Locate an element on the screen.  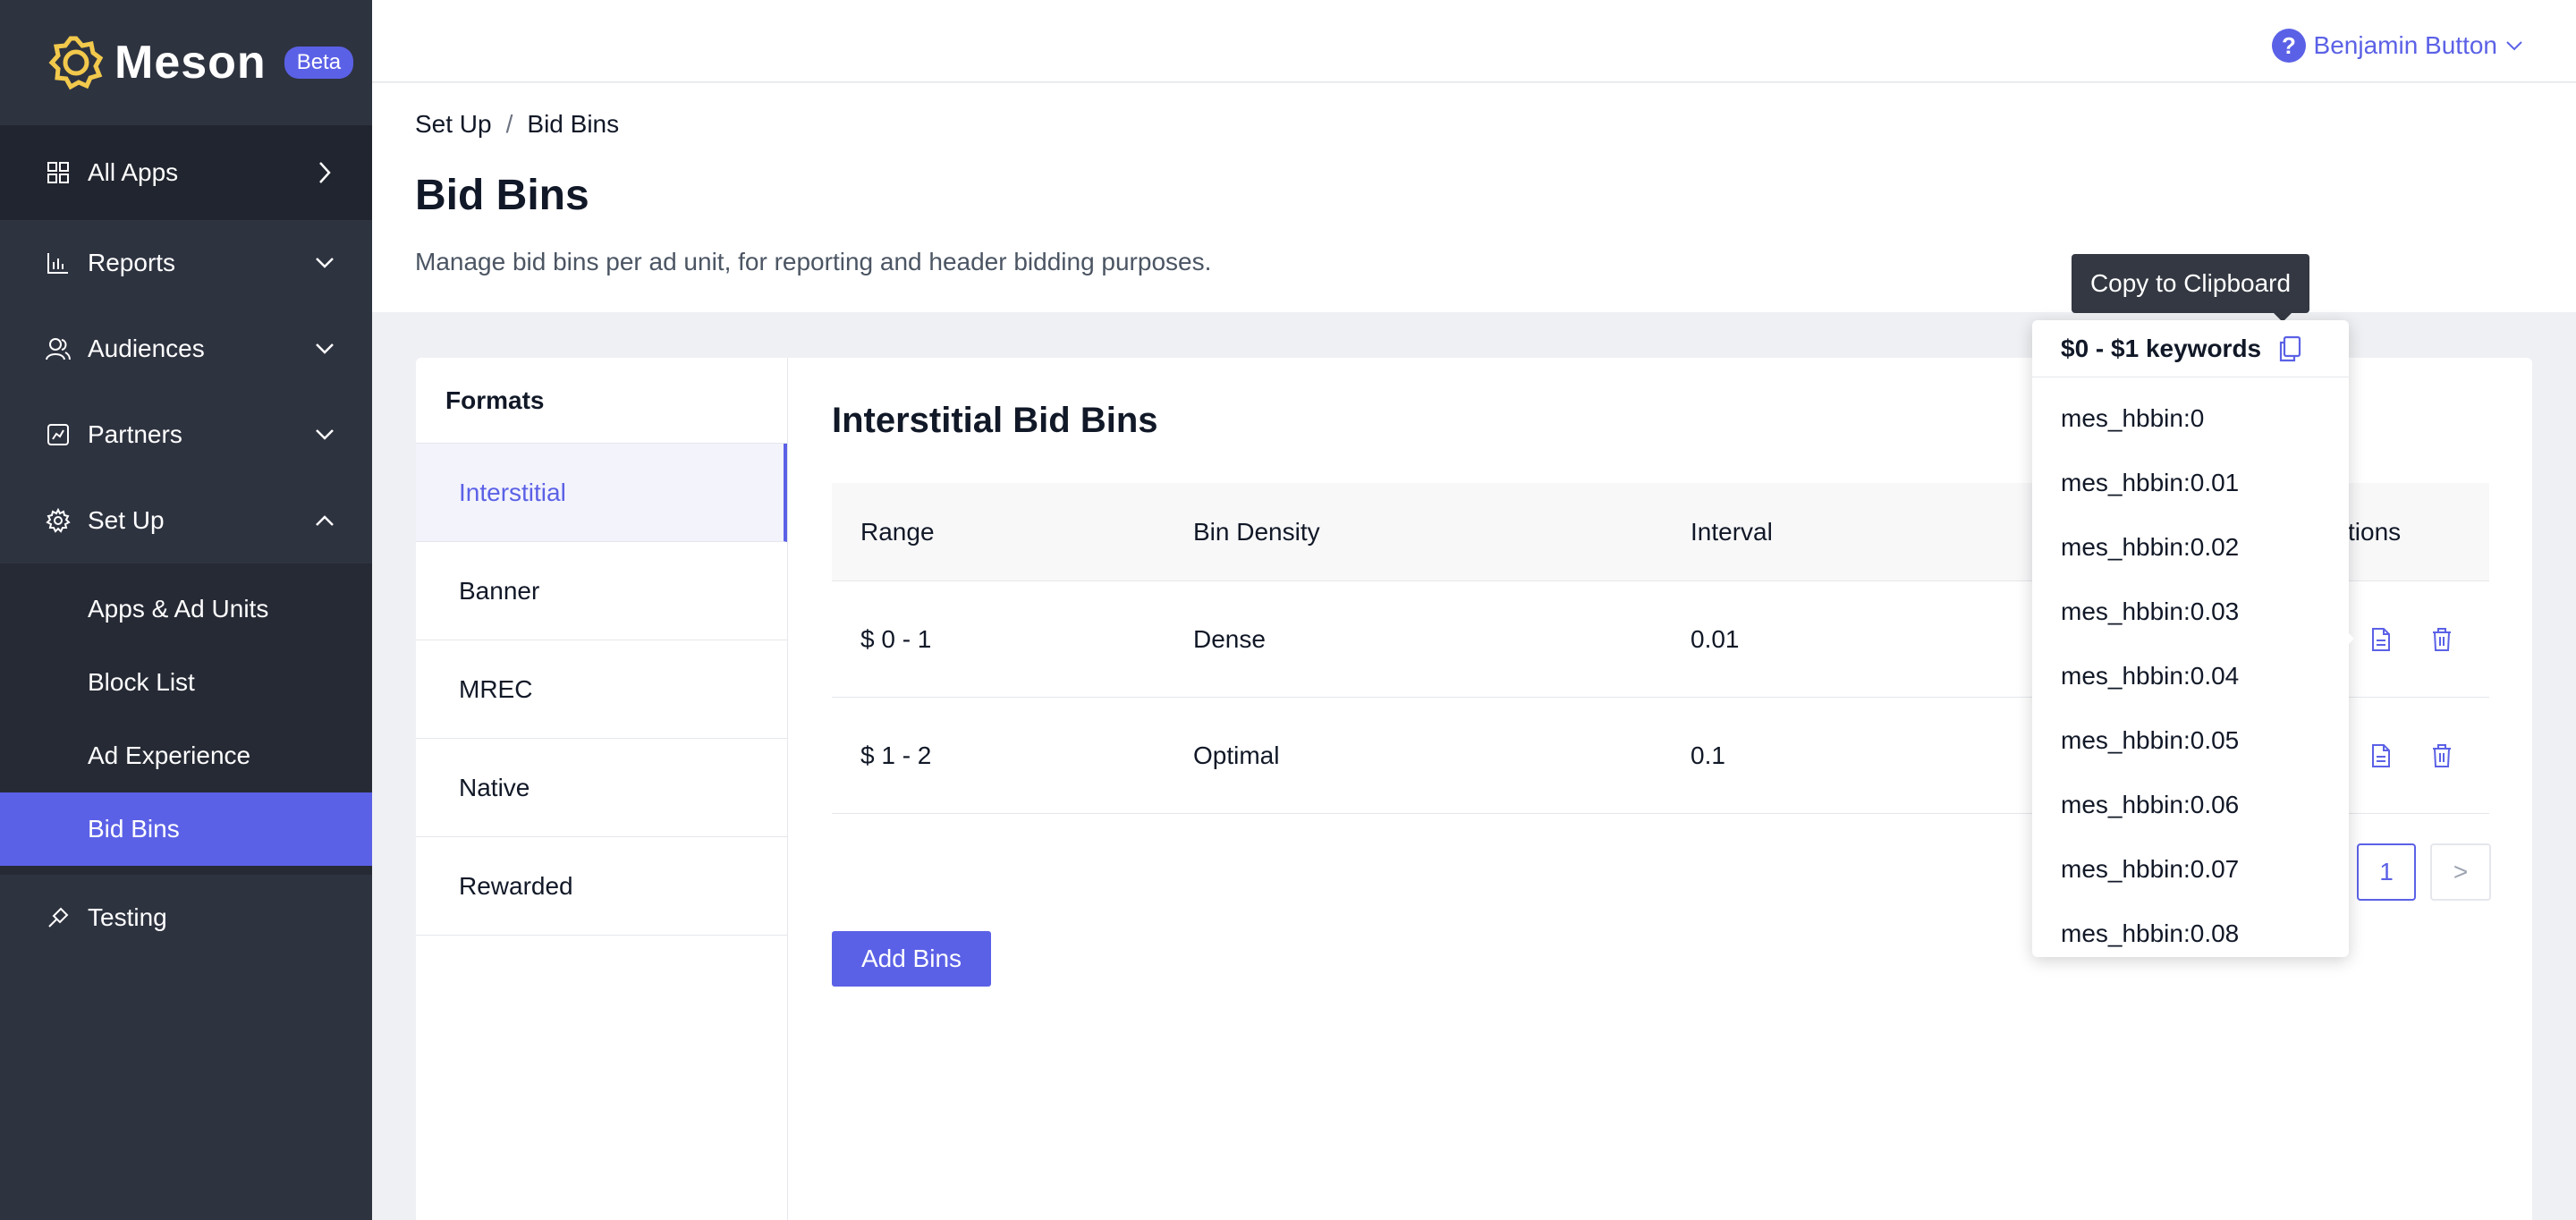
bins-title: Interstitial Bid Bins is located at coordinates (995, 420).